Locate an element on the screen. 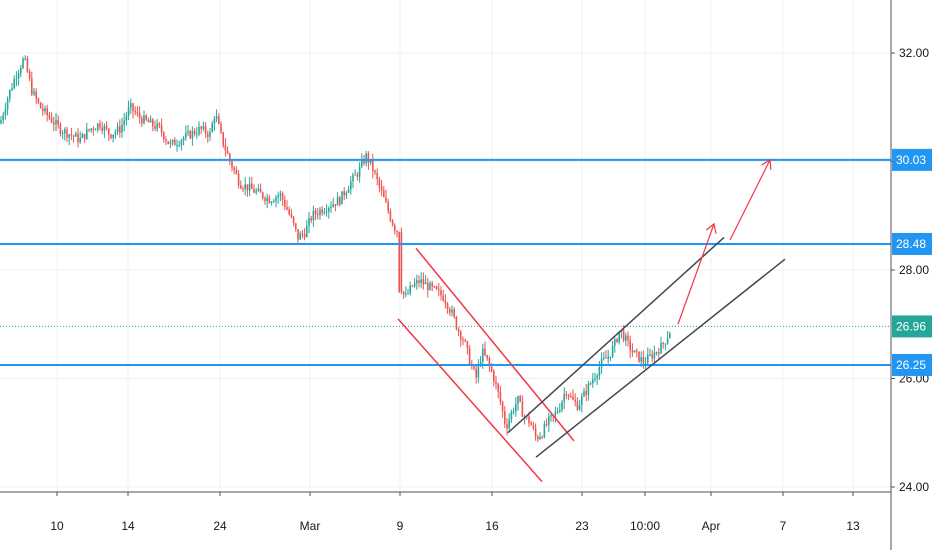  time-tick-label: 10 is located at coordinates (57, 526).